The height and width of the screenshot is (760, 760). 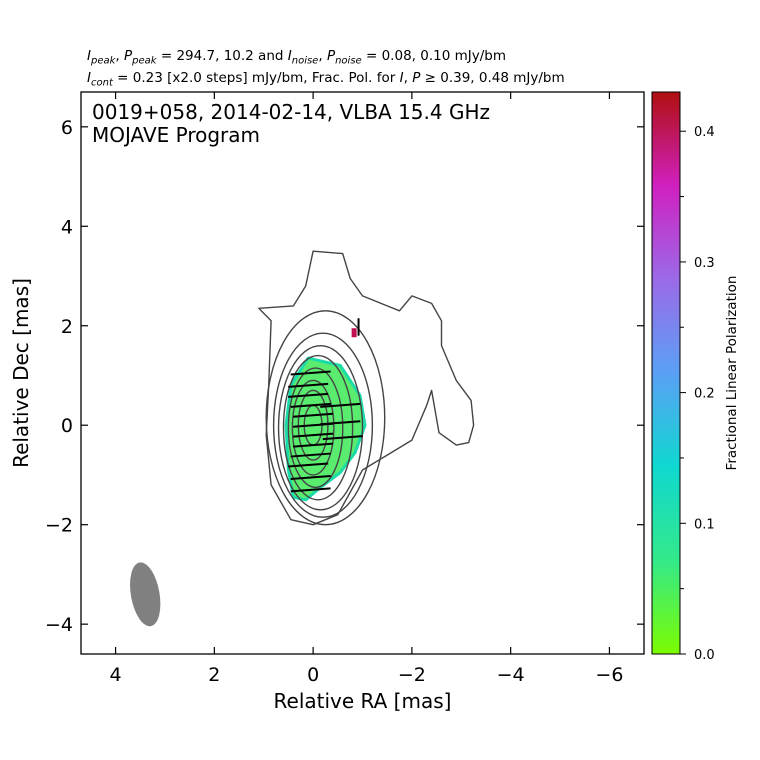 I want to click on colorbar-tick-label: 0.3, so click(x=704, y=263).